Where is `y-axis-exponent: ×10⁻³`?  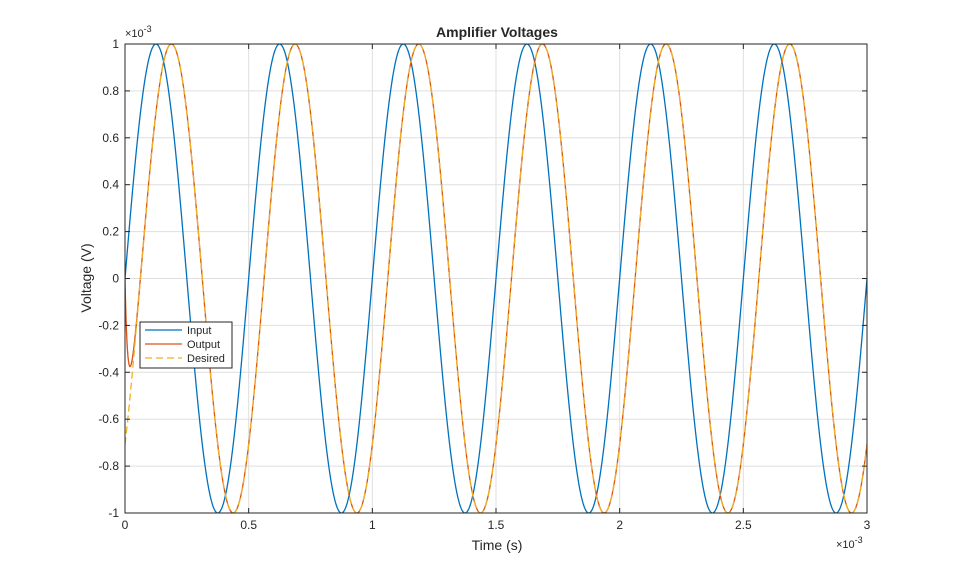 y-axis-exponent: ×10⁻³ is located at coordinates (138, 32).